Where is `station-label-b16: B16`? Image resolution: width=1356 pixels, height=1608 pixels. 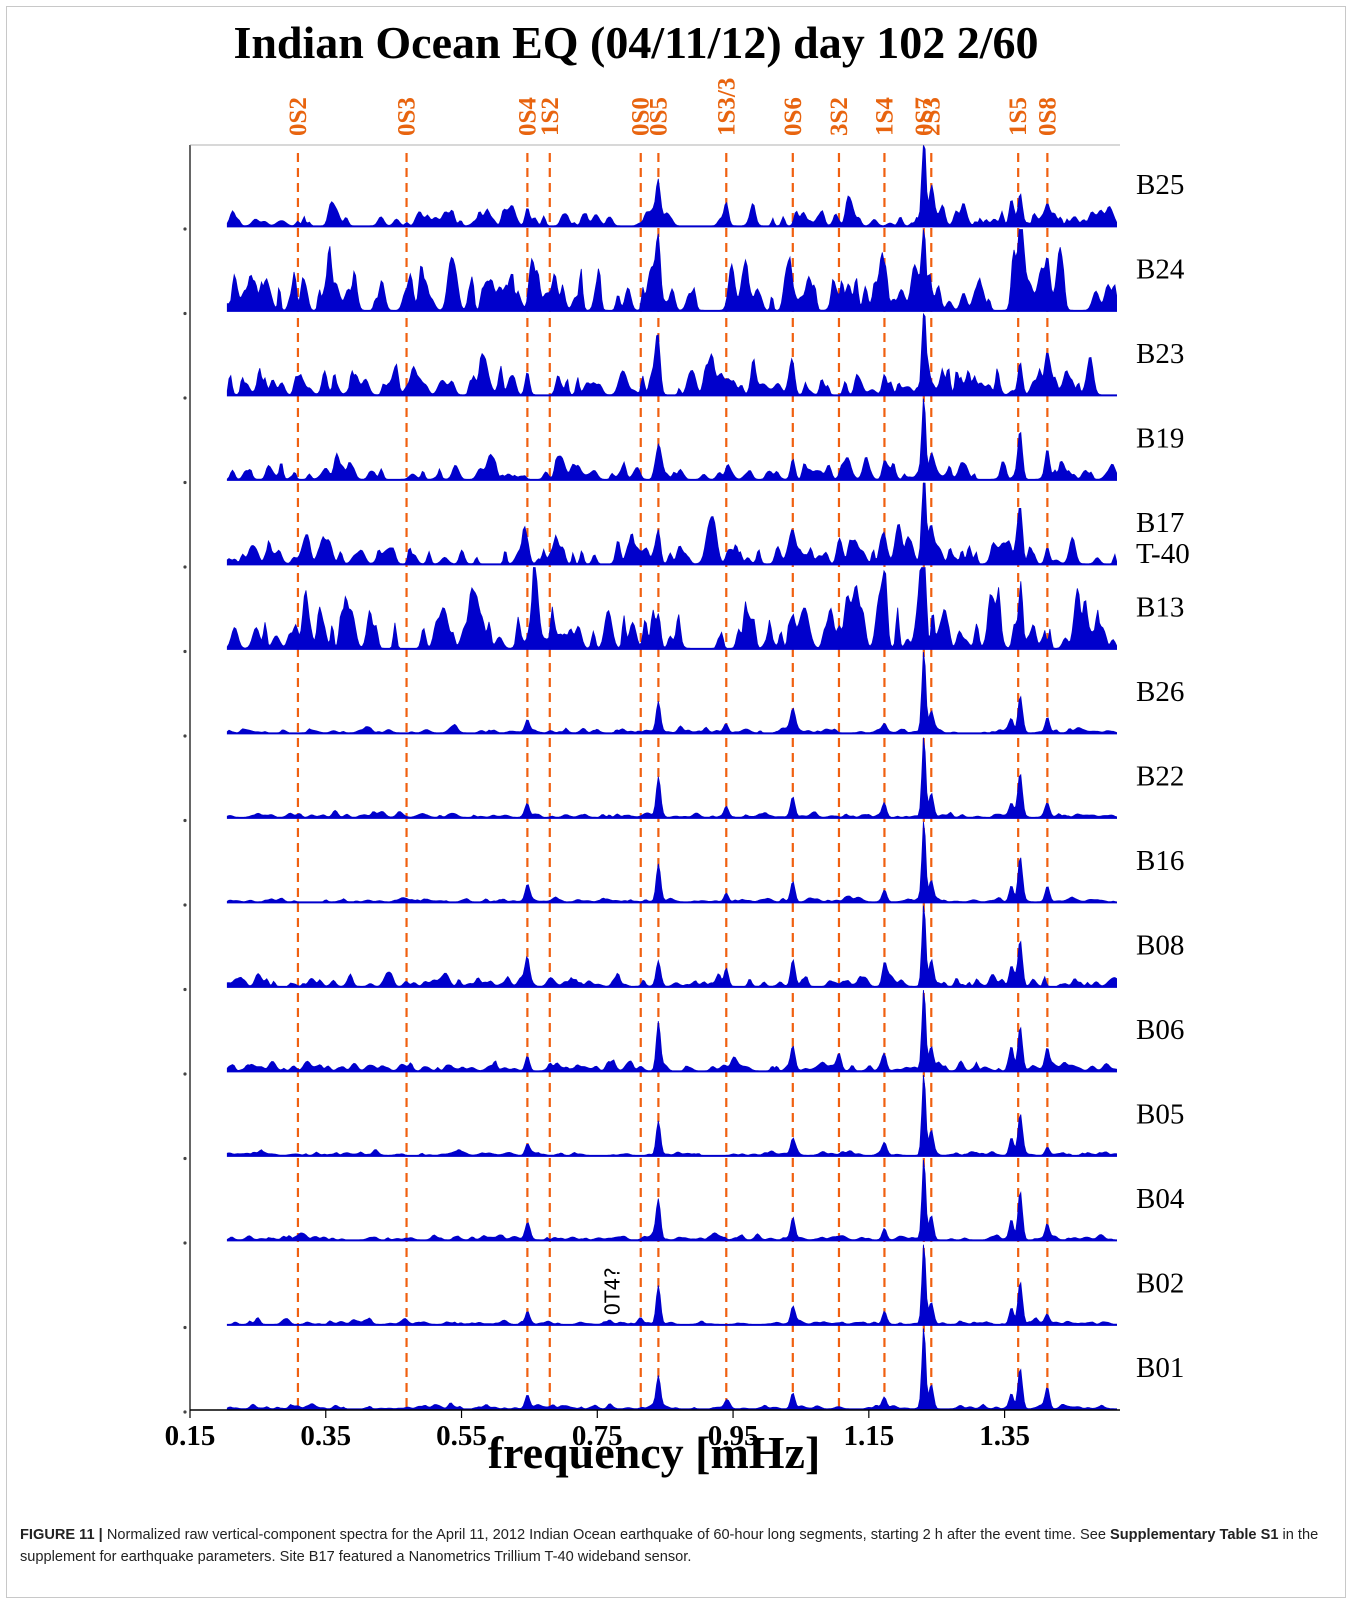 station-label-b16: B16 is located at coordinates (1160, 861).